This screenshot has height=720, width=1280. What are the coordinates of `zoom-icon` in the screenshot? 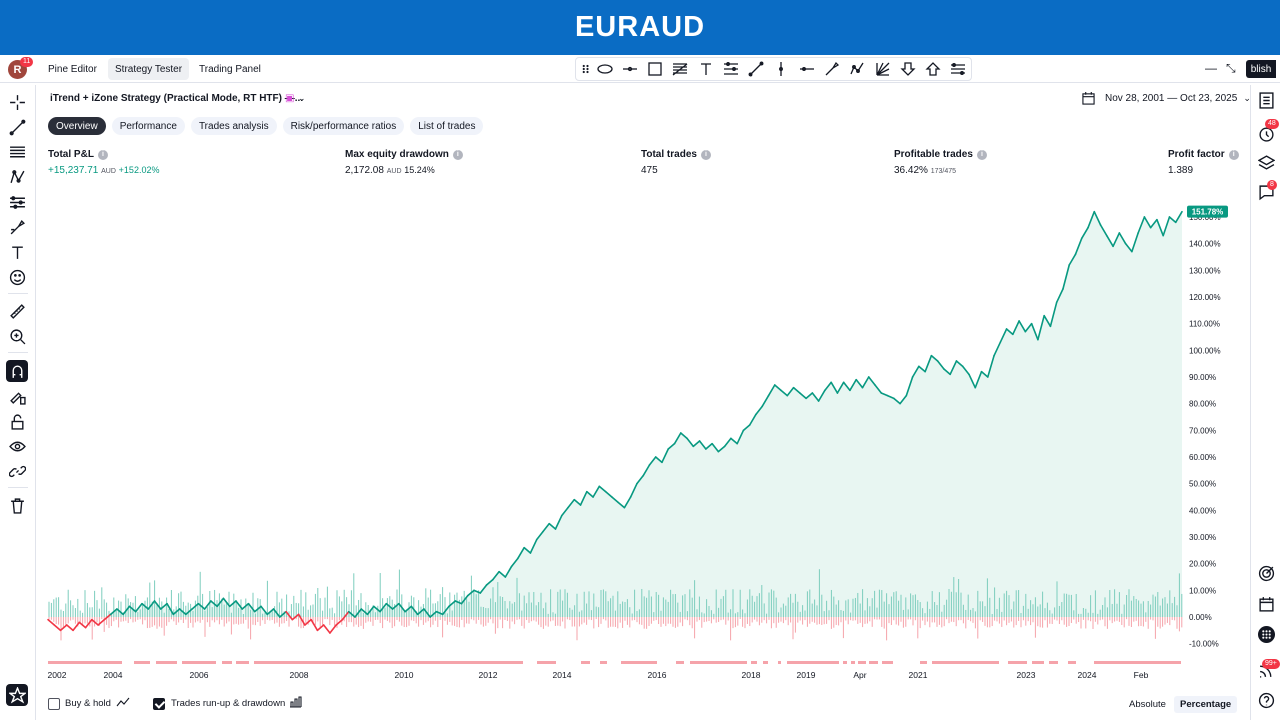 It's located at (17, 336).